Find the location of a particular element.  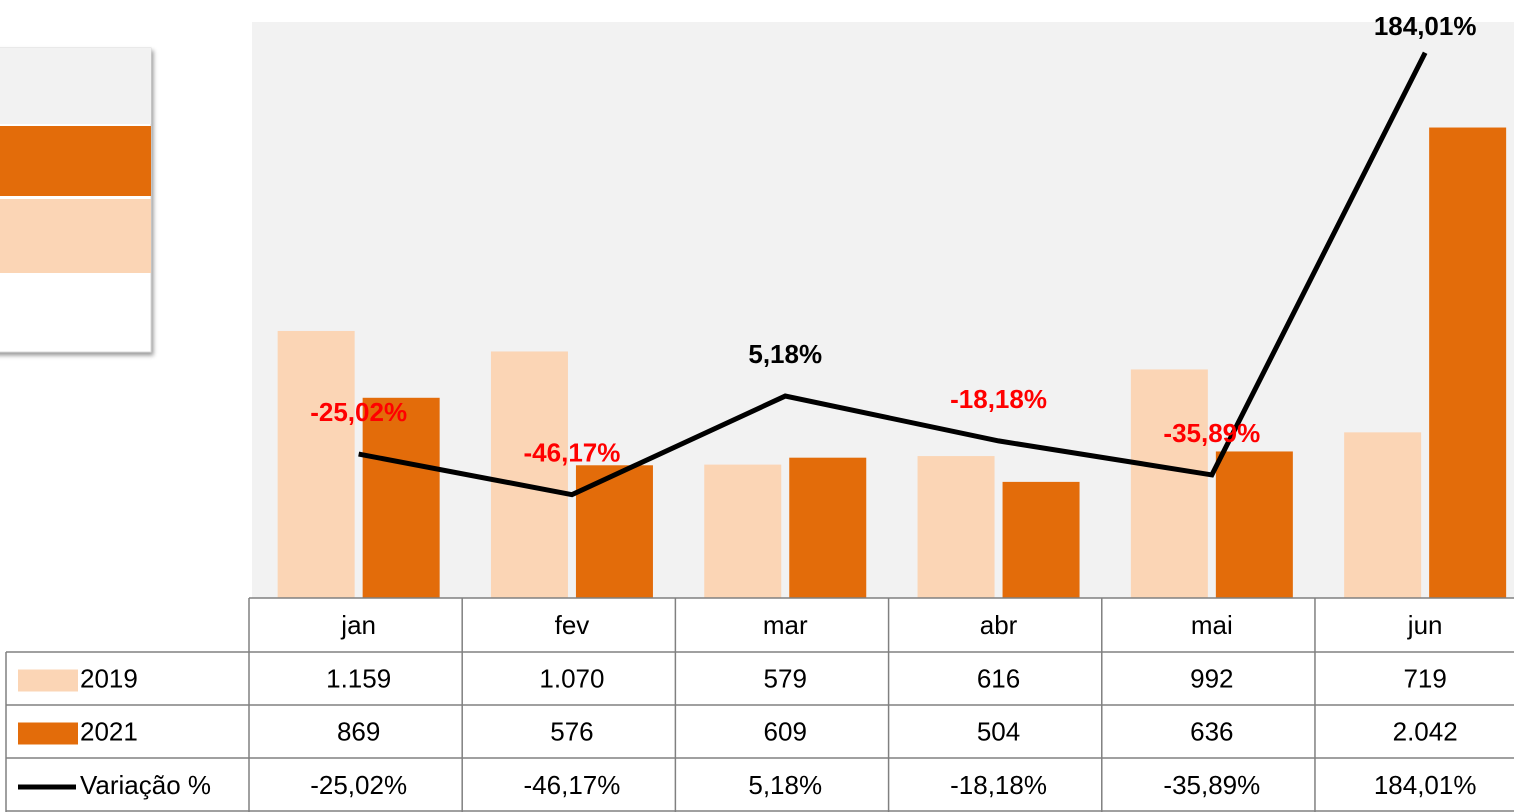

x-tick-label: mai is located at coordinates (1212, 625).